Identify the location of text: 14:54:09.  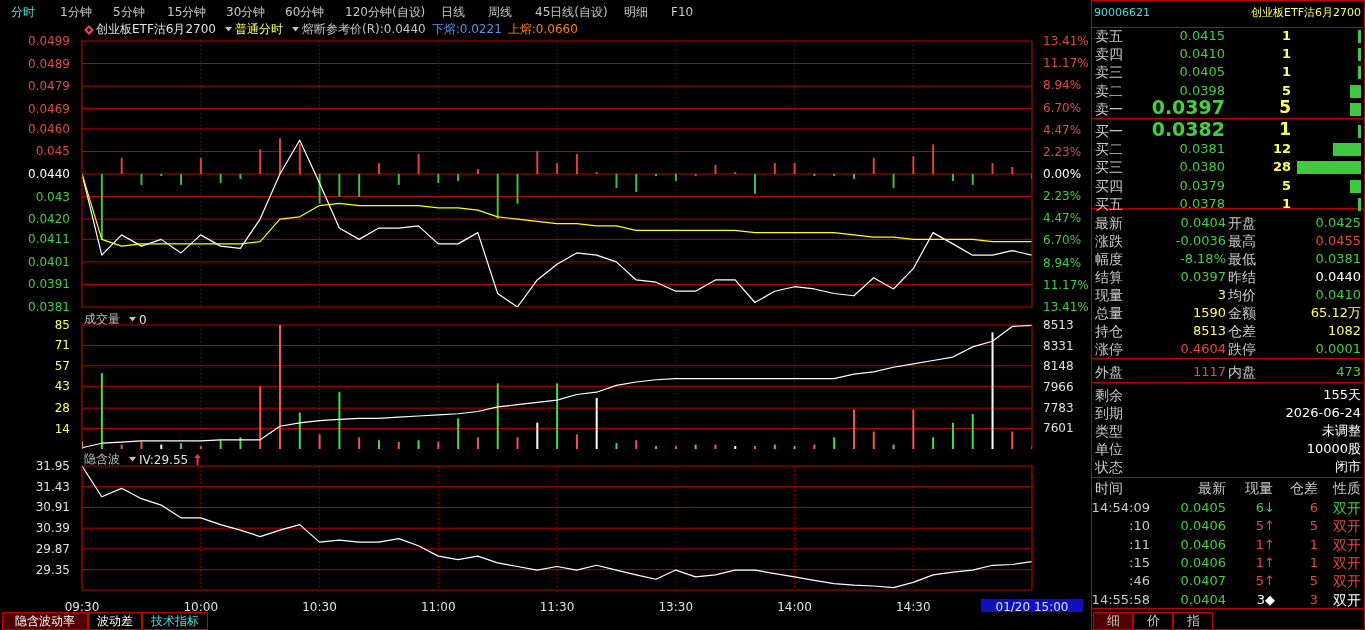
(1120, 508).